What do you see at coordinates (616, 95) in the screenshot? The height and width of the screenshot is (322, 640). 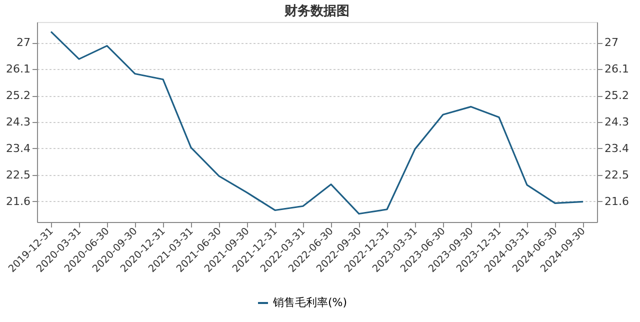 I see `y2-tick-label: 25.2` at bounding box center [616, 95].